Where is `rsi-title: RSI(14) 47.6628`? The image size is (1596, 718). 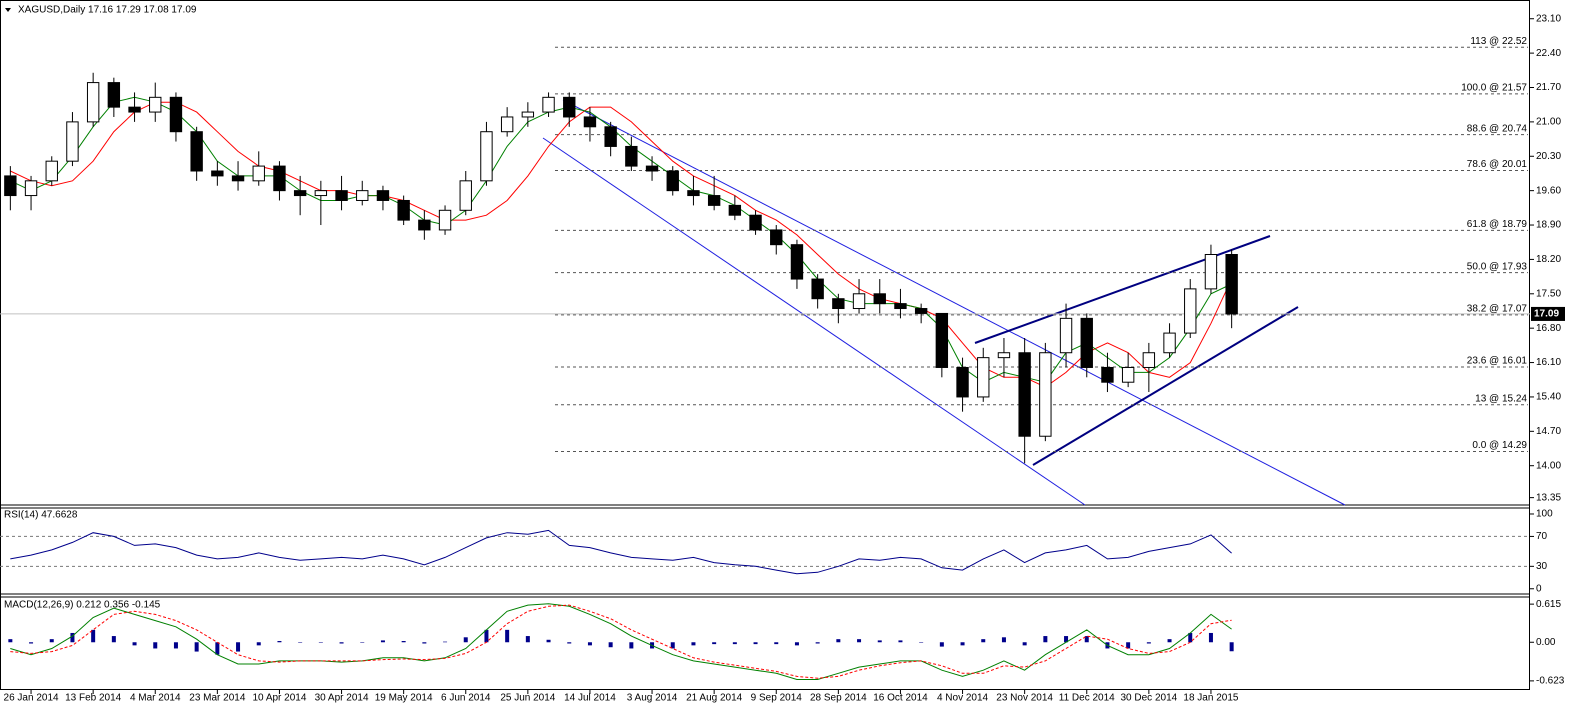
rsi-title: RSI(14) 47.6628 is located at coordinates (41, 515).